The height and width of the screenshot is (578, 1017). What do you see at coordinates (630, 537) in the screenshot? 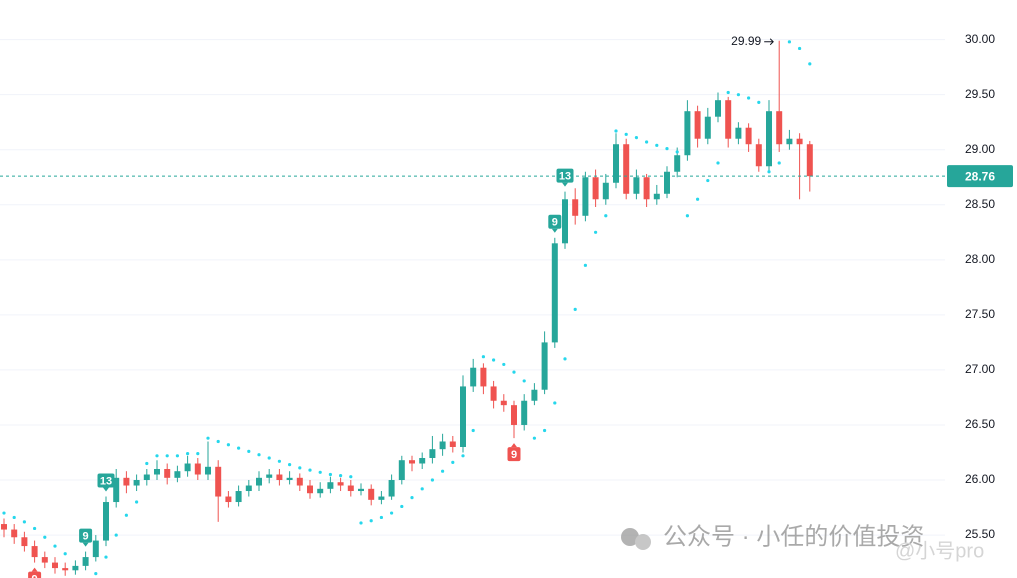
I see `wechat-icon` at bounding box center [630, 537].